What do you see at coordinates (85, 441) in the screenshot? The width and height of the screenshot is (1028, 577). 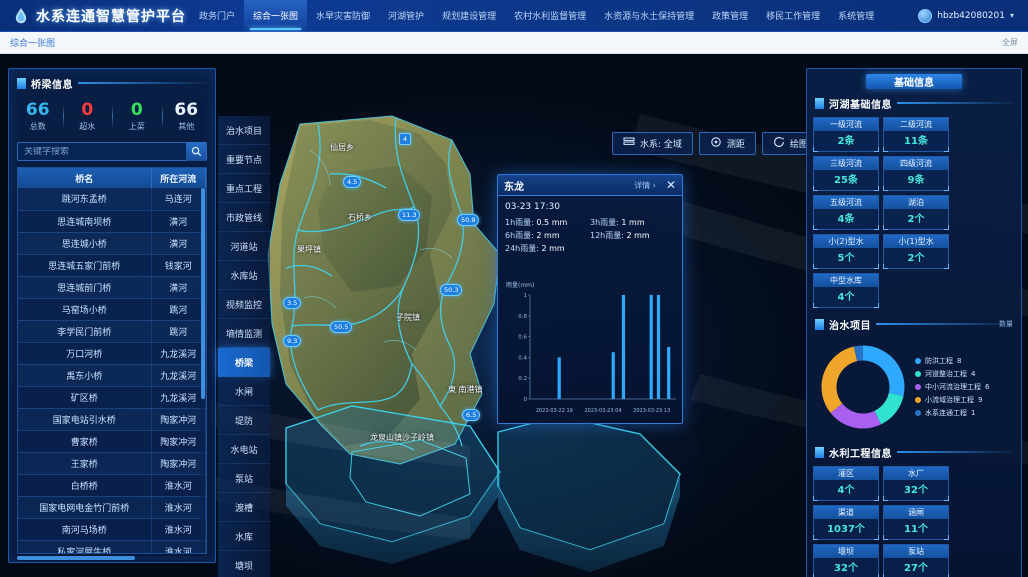 I see `table-cell: 曹家桥` at bounding box center [85, 441].